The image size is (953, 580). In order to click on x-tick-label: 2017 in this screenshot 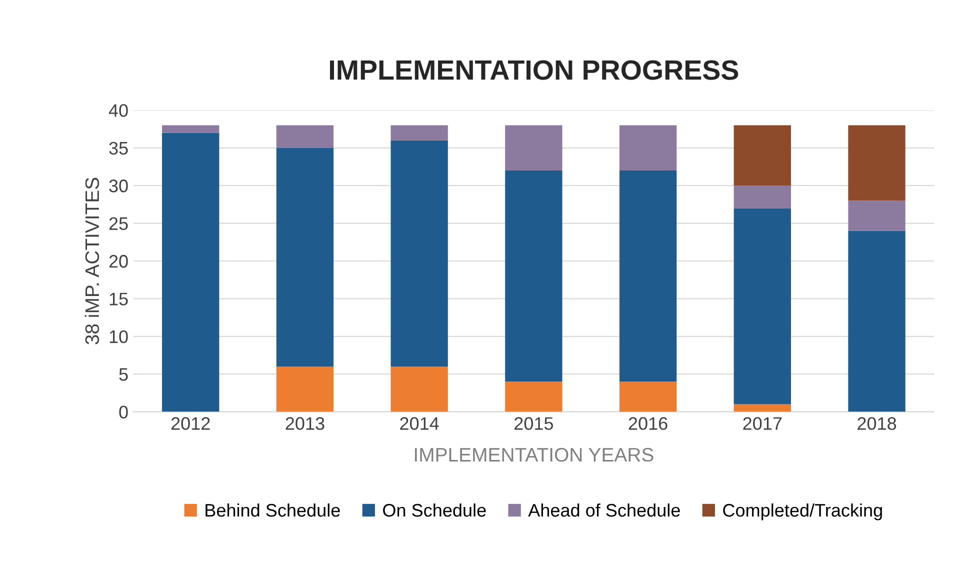, I will do `click(762, 423)`.